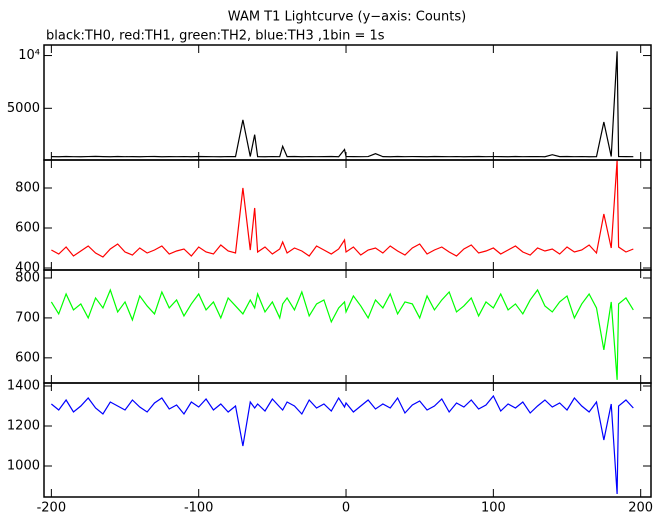  Describe the element at coordinates (199, 508) in the screenshot. I see `x-tick-label: -100` at that location.